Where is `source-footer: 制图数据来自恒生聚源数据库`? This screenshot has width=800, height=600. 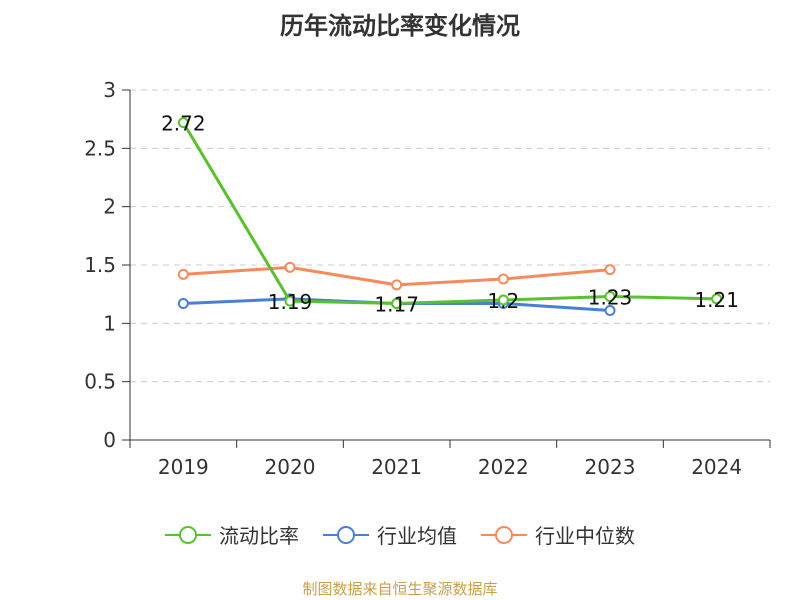 source-footer: 制图数据来自恒生聚源数据库 is located at coordinates (400, 589).